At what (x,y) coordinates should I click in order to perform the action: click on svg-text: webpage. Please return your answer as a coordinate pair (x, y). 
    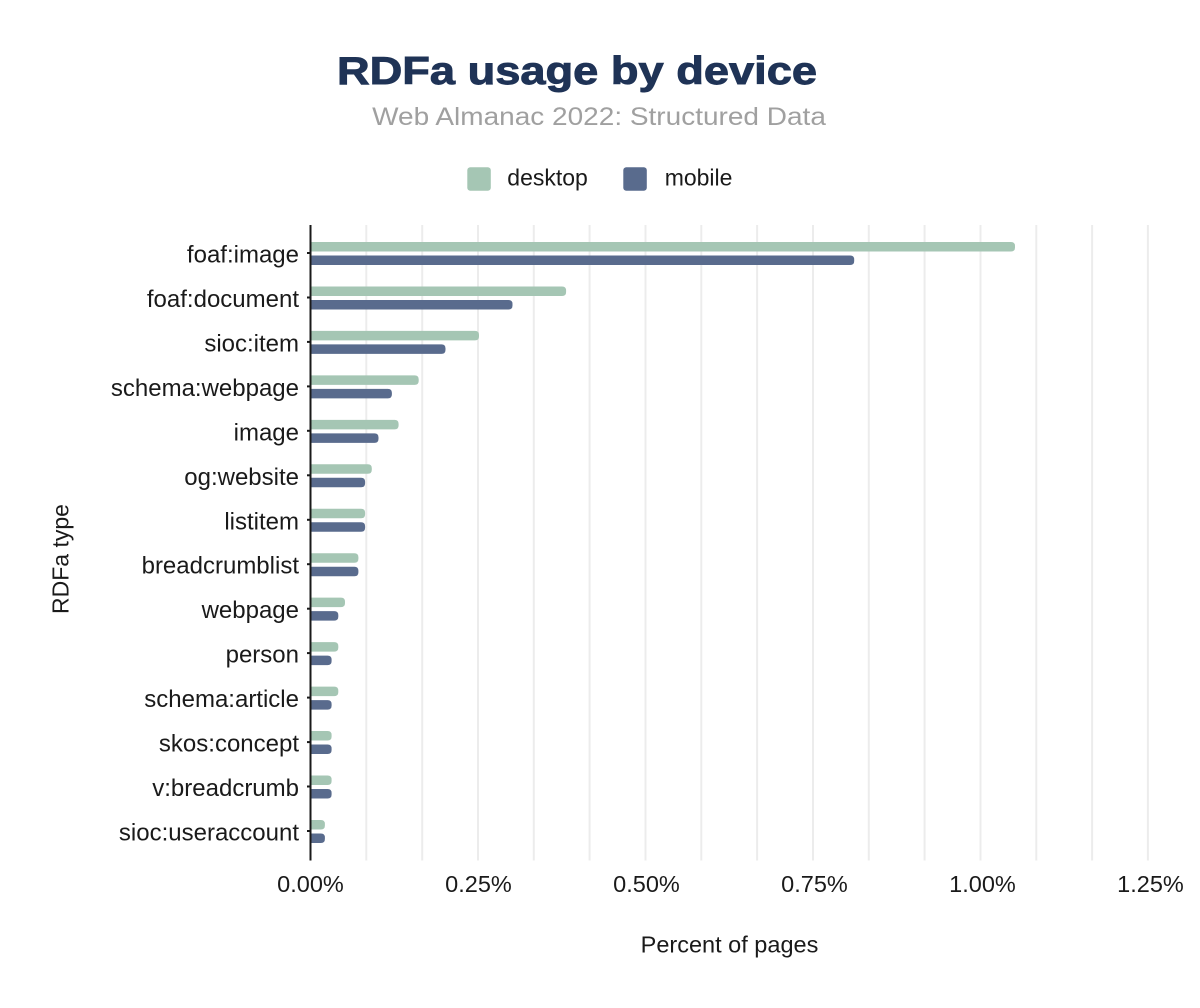
    Looking at the image, I should click on (250, 610).